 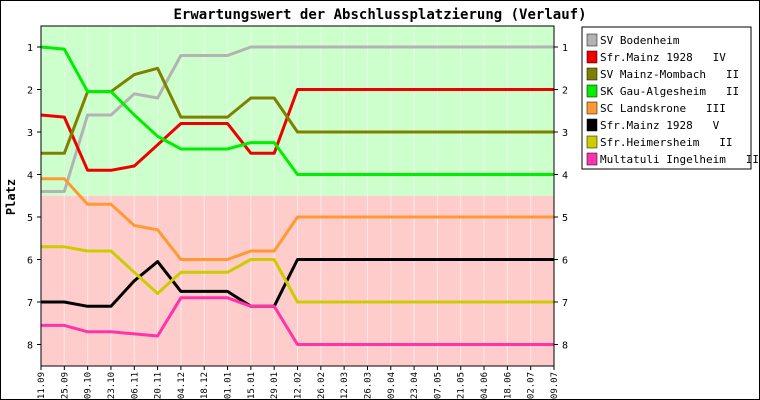 I want to click on x-tick-label: 02.07, so click(x=532, y=385).